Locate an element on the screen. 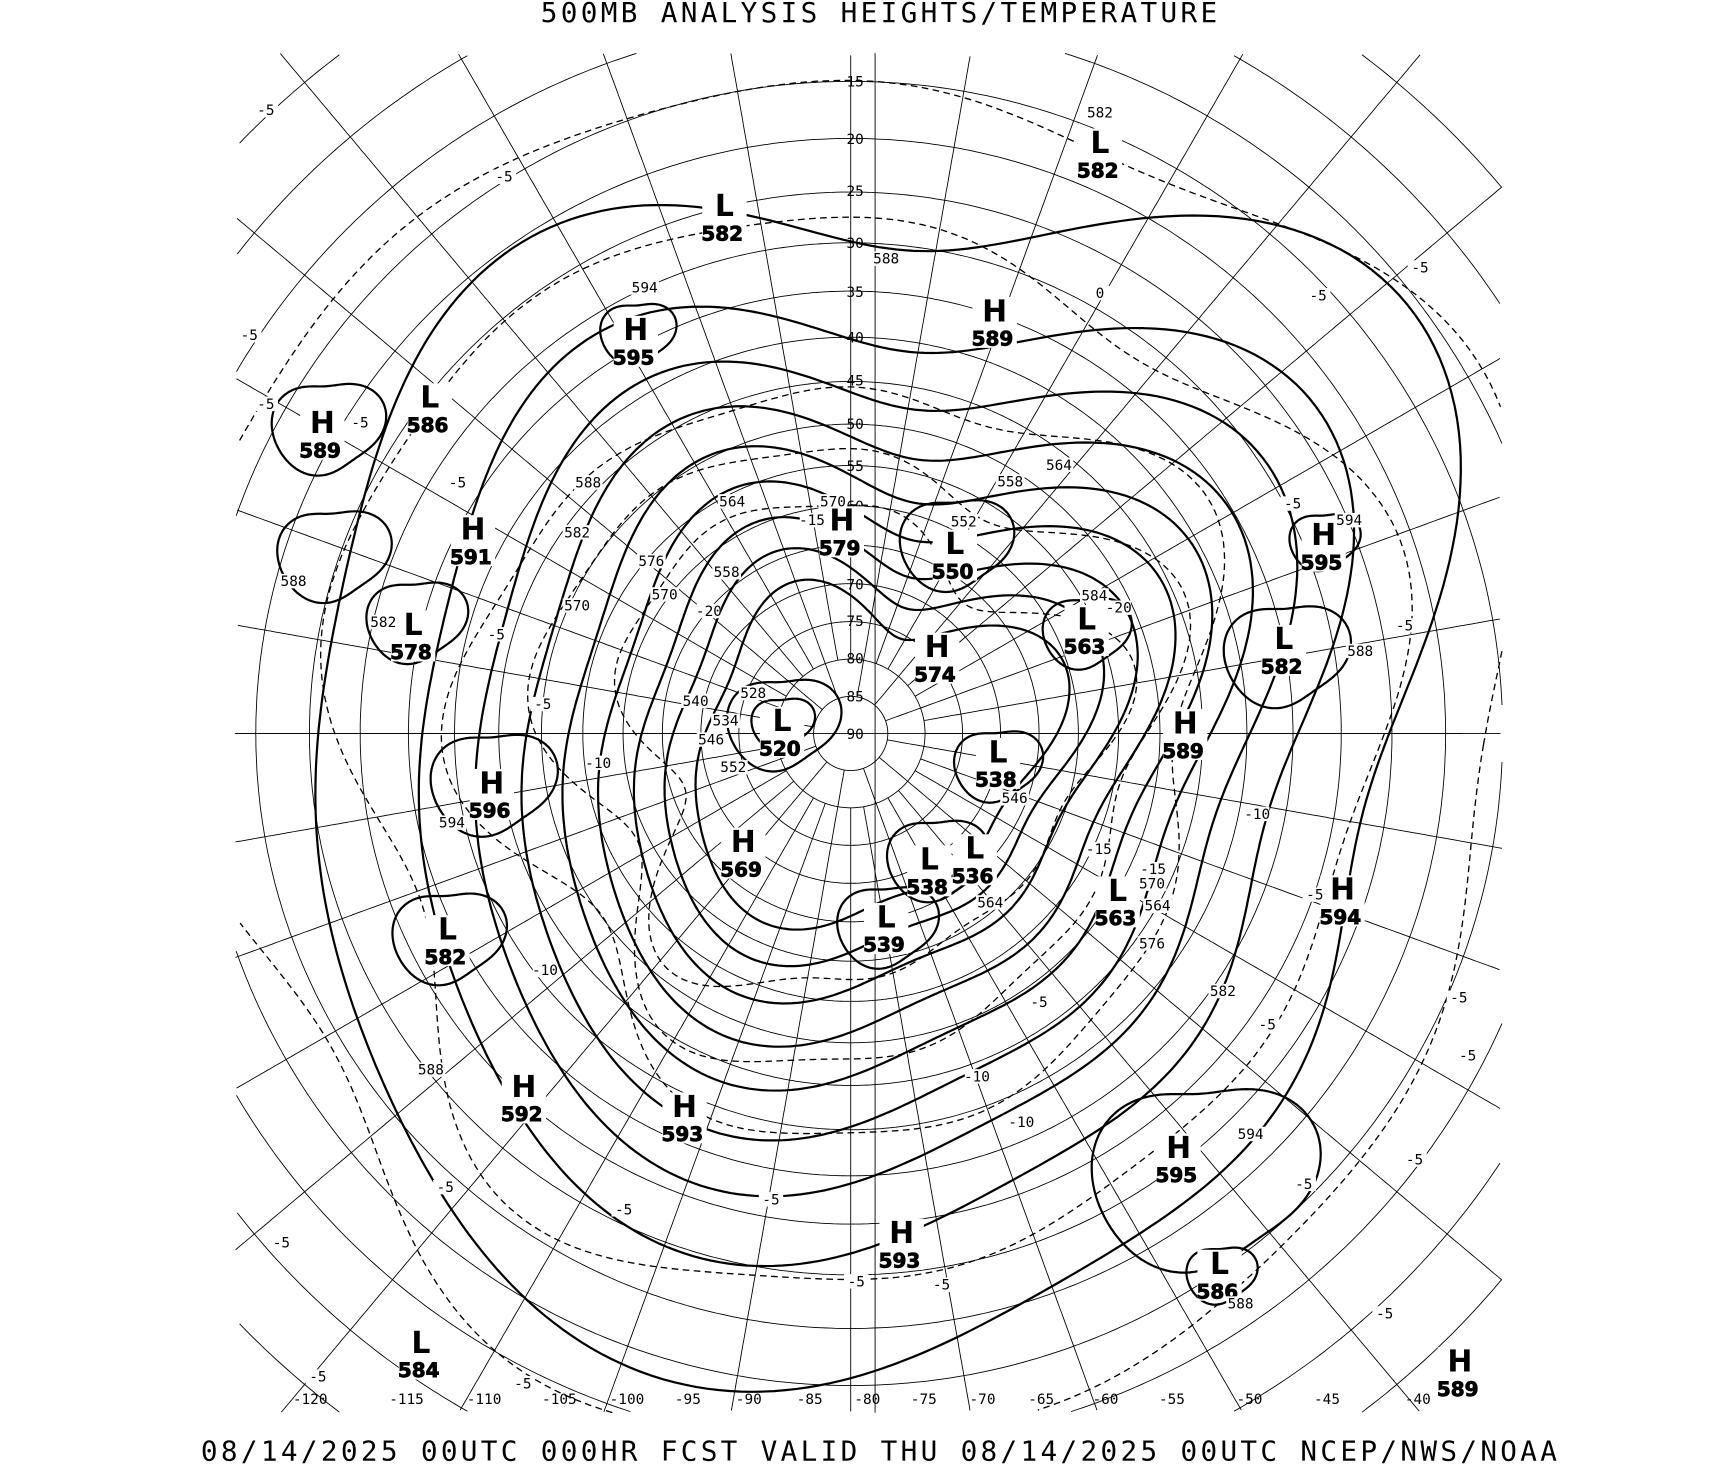 This screenshot has width=1728, height=1478. temperature-contour-label: -10 is located at coordinates (1257, 815).